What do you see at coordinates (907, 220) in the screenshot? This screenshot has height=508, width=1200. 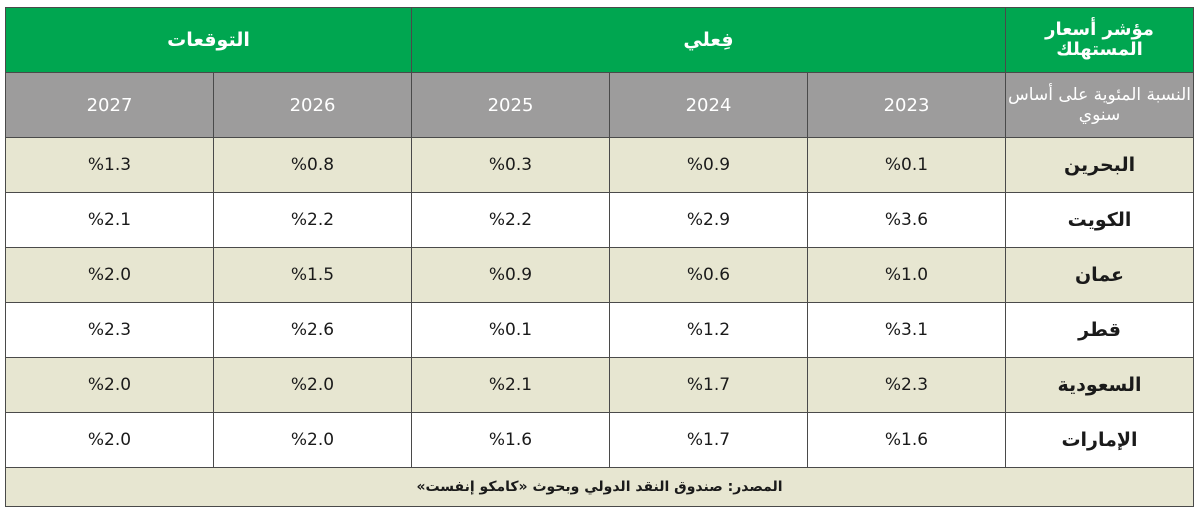 I see `value-cell: %3.6` at bounding box center [907, 220].